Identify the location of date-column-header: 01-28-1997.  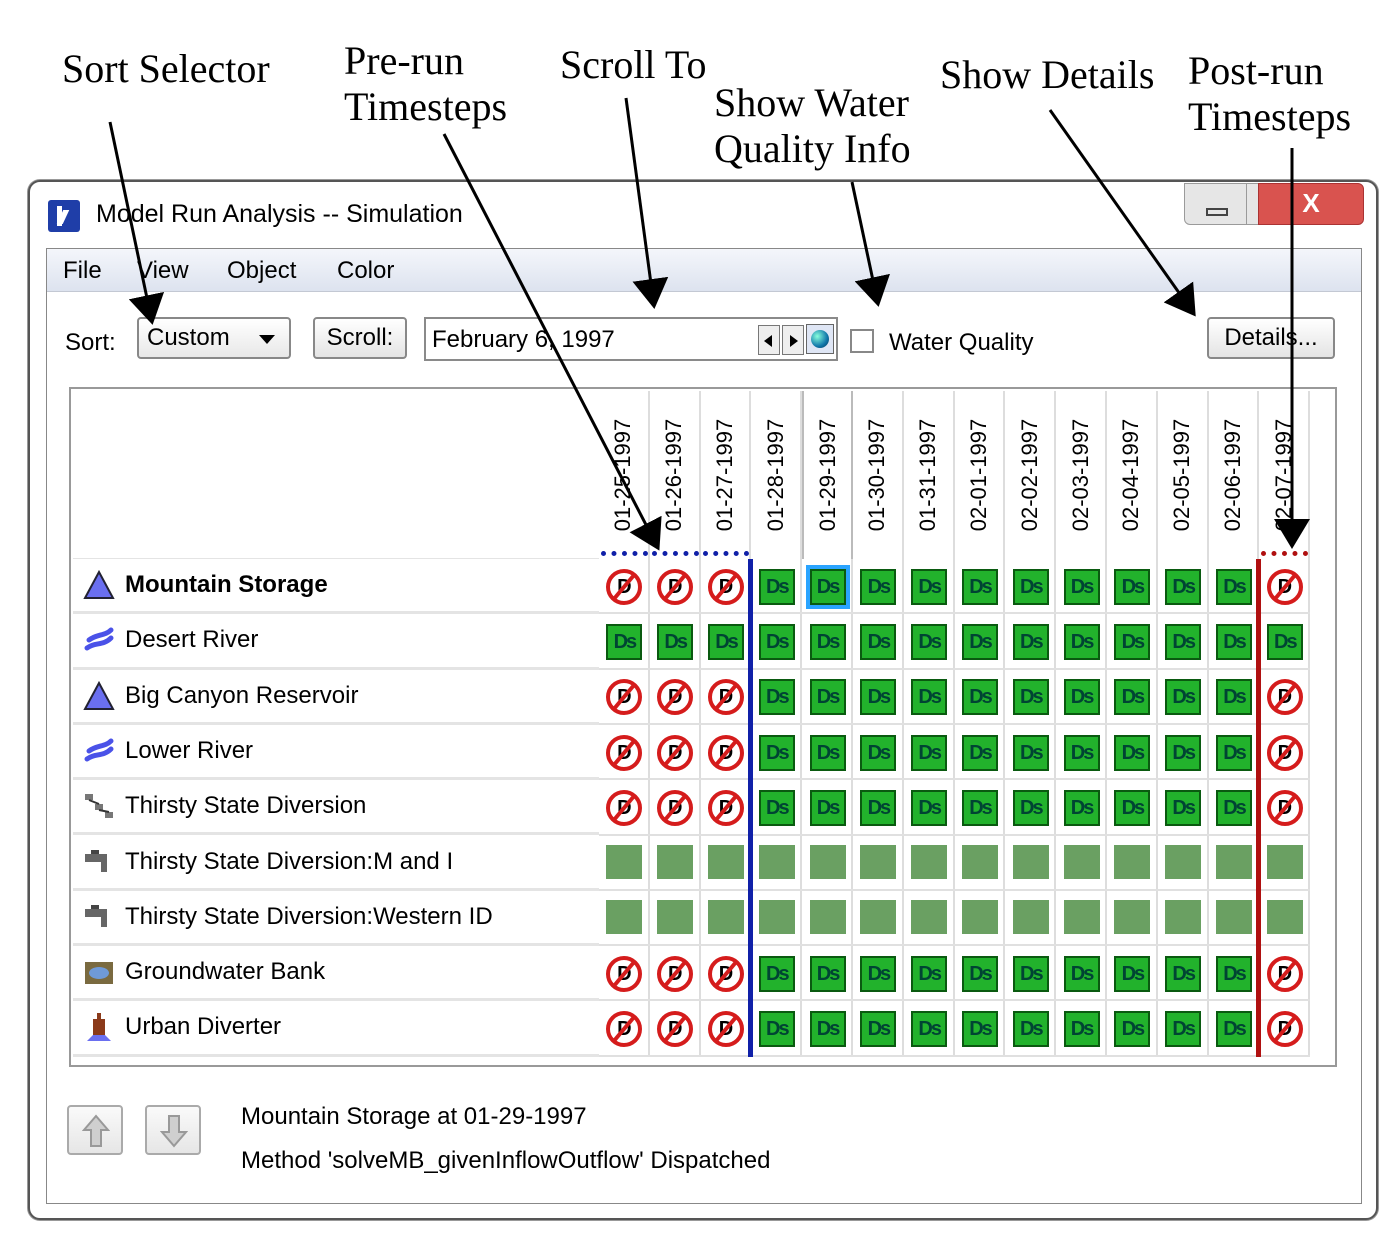
(777, 475).